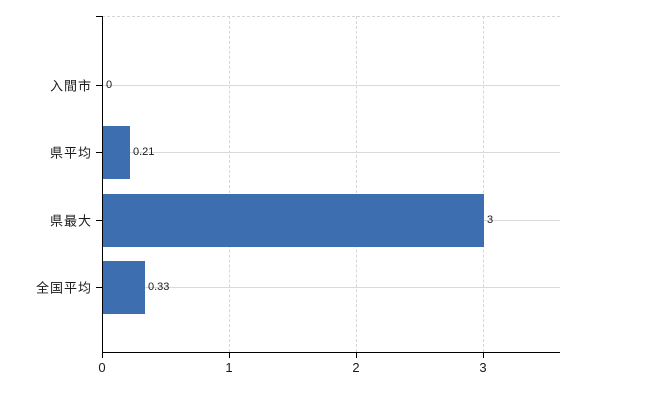  Describe the element at coordinates (63, 288) in the screenshot. I see `y-axis-label: 全国平均` at that location.